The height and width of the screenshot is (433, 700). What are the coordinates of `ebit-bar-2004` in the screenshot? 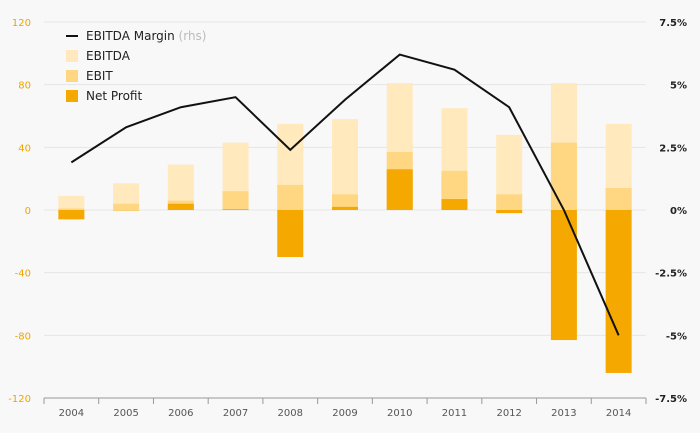 It's located at (71, 209).